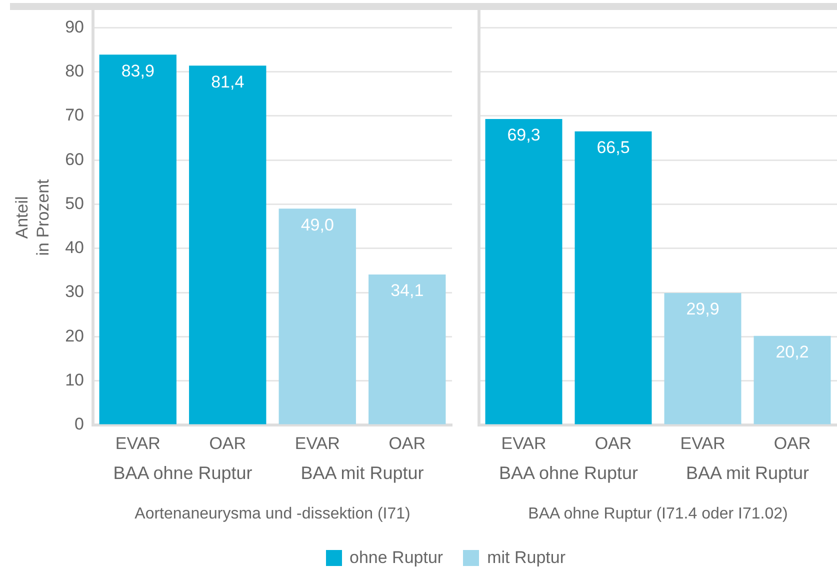 This screenshot has width=837, height=572. What do you see at coordinates (523, 135) in the screenshot?
I see `data-label: 69,3` at bounding box center [523, 135].